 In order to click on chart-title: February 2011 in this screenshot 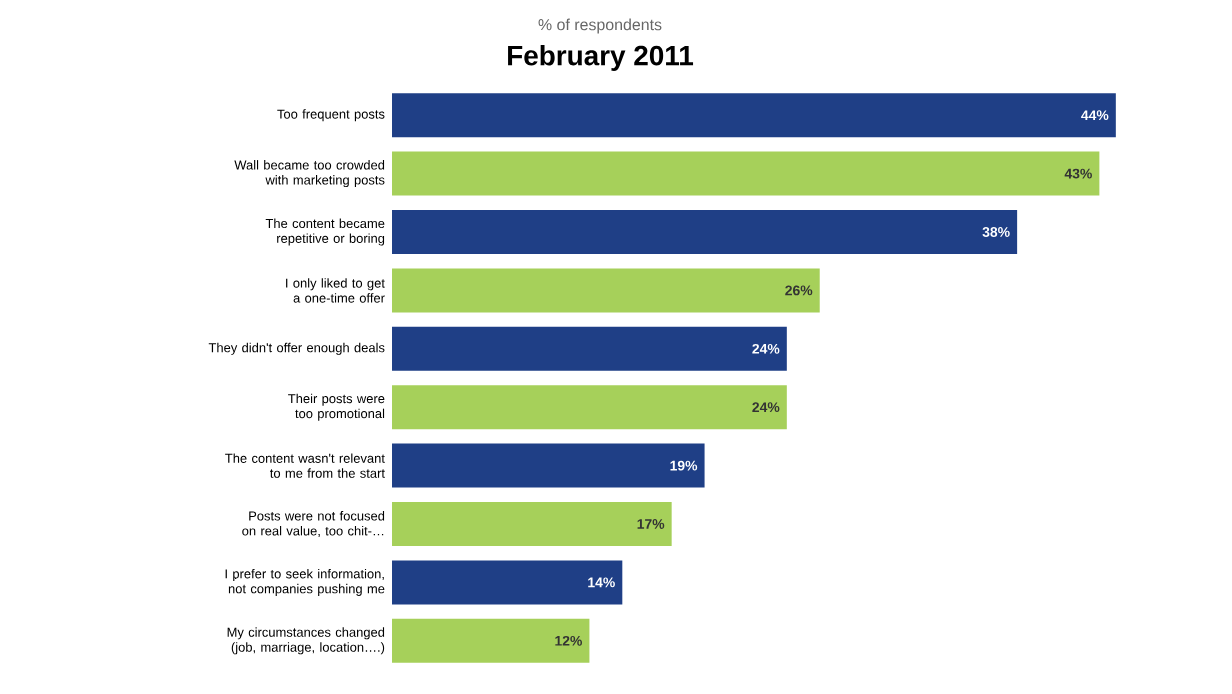, I will do `click(601, 57)`.